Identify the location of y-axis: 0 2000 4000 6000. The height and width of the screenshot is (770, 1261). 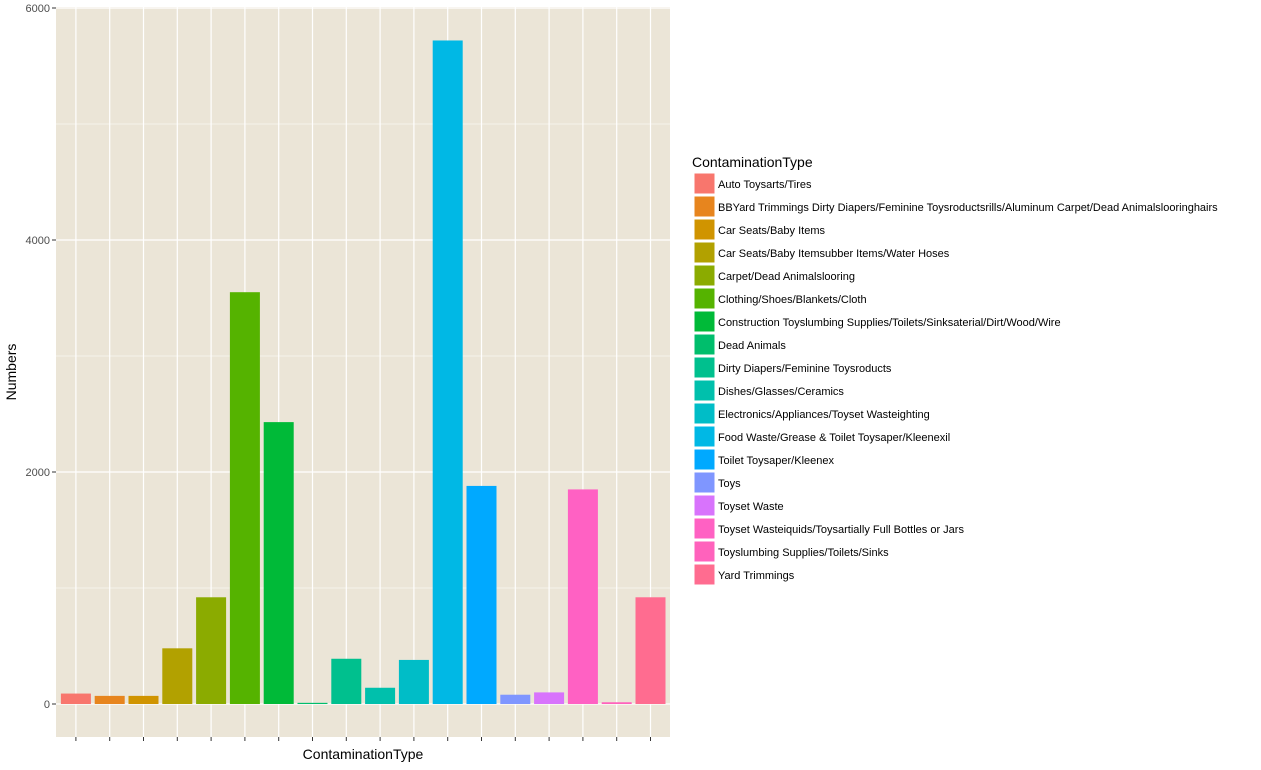
(41, 357).